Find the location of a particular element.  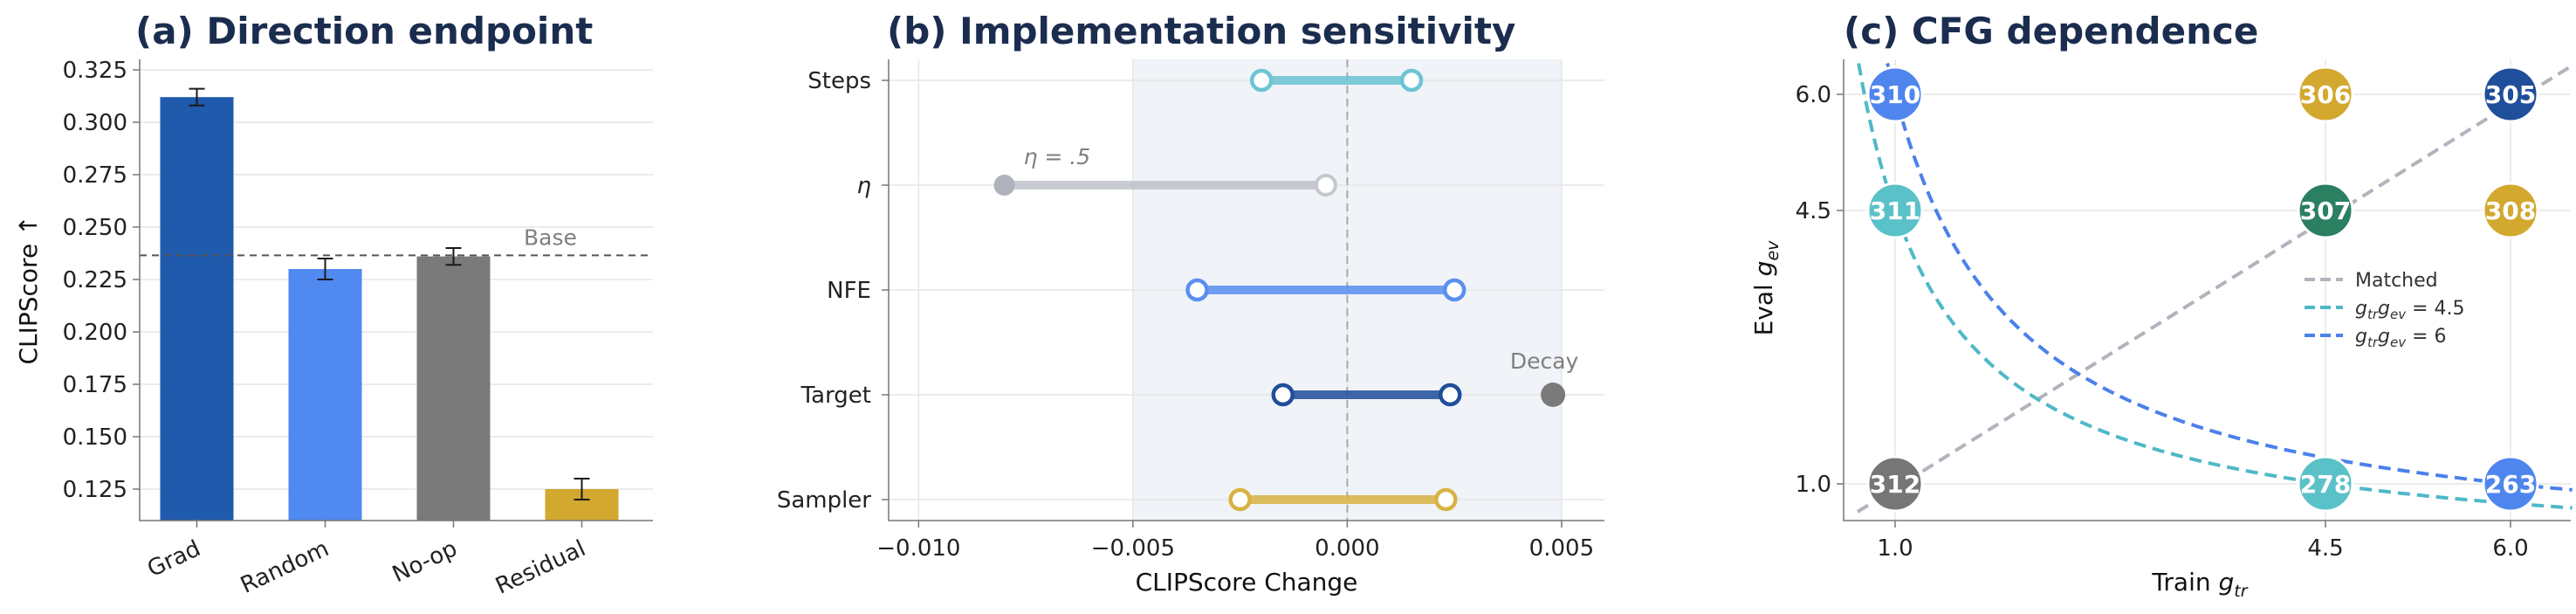

panel-b-xtick-label: 0.005 is located at coordinates (1561, 548).